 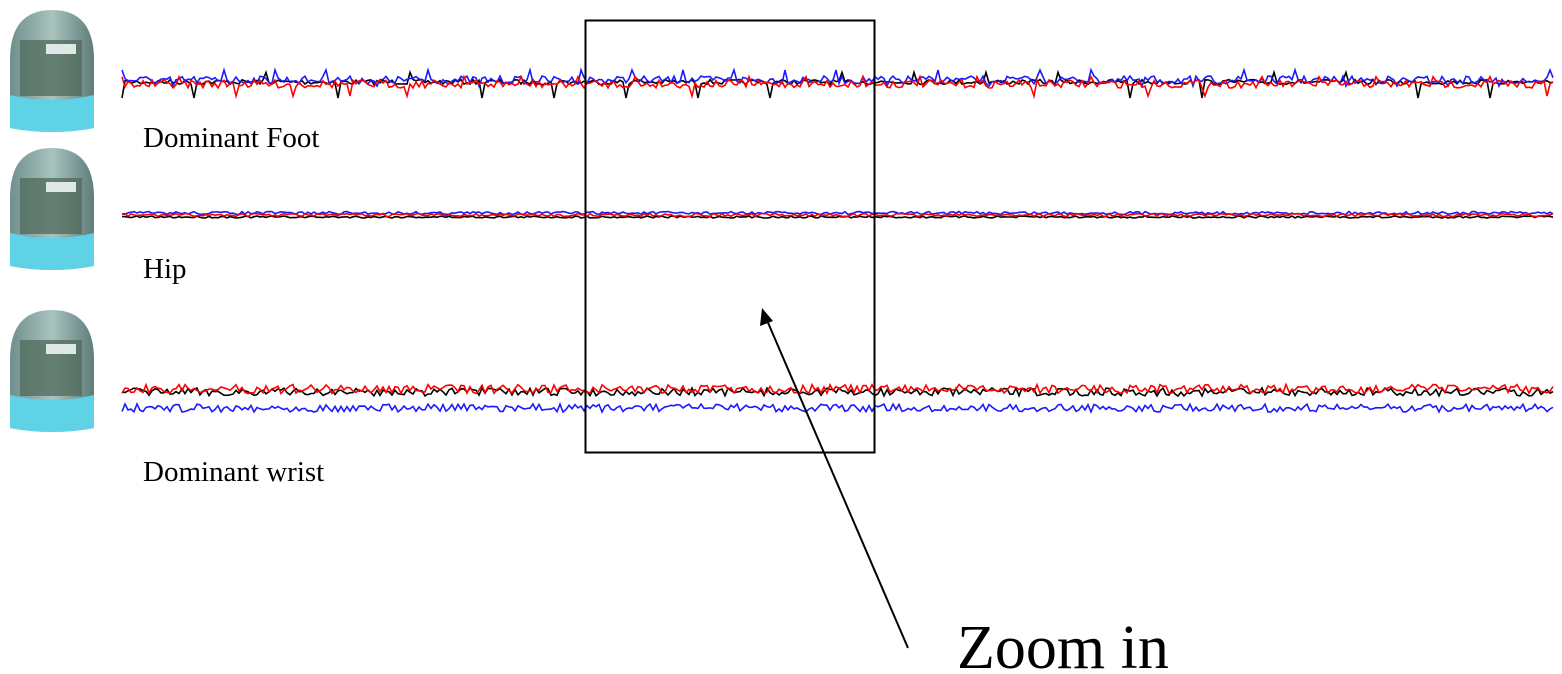 I want to click on sensor-label: Hip, so click(x=165, y=269).